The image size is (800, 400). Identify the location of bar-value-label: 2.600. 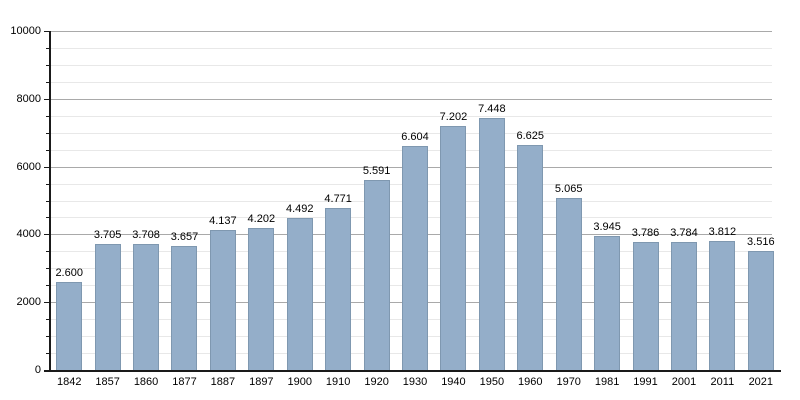
(69, 273).